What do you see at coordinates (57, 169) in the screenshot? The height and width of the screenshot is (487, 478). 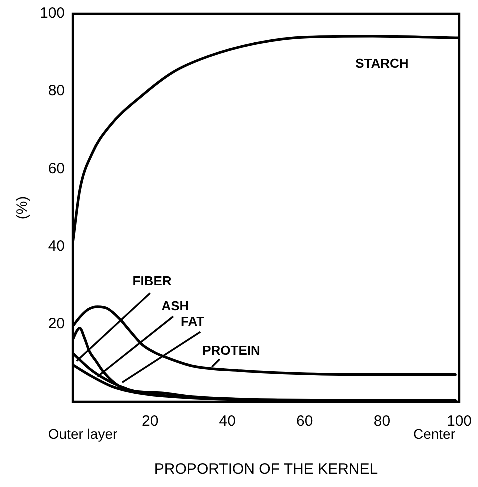 I see `y-tick-label: 60` at bounding box center [57, 169].